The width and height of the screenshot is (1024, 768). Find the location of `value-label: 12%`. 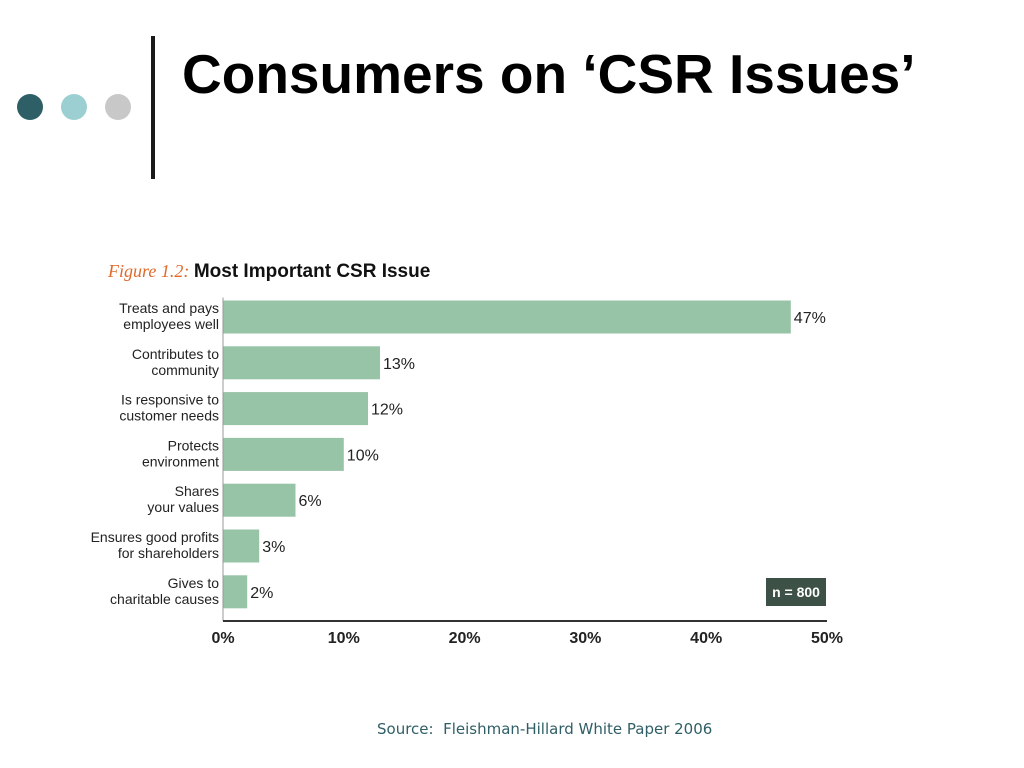

value-label: 12% is located at coordinates (387, 410).